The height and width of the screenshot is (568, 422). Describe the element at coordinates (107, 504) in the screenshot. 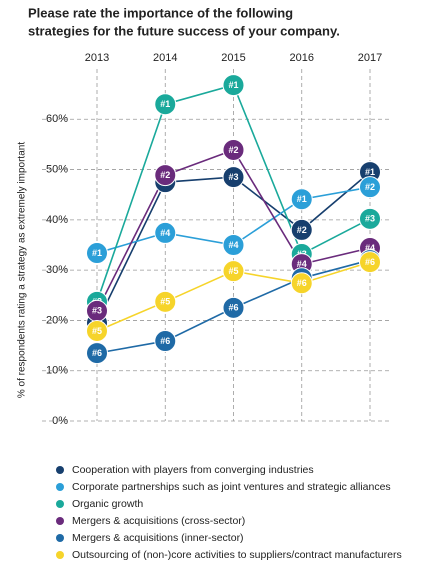

I see `legend-label: Organic growth` at that location.